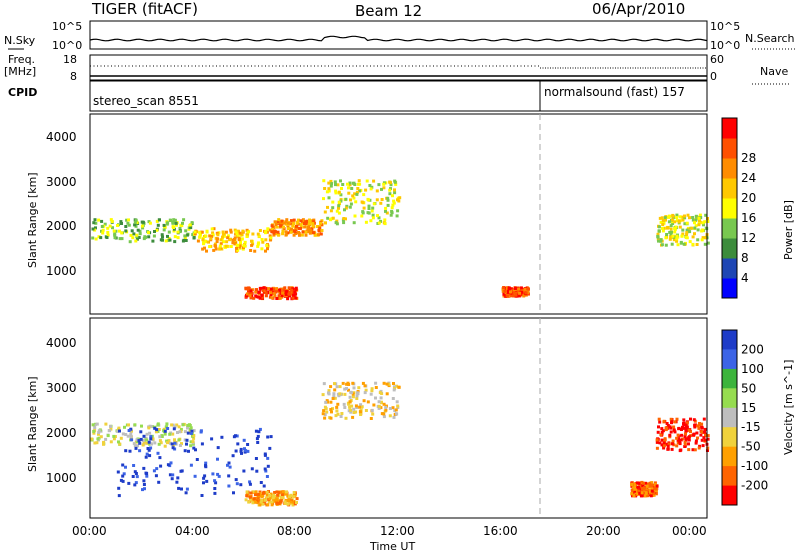  I want to click on xtick-0000: 00:00, so click(89, 531).